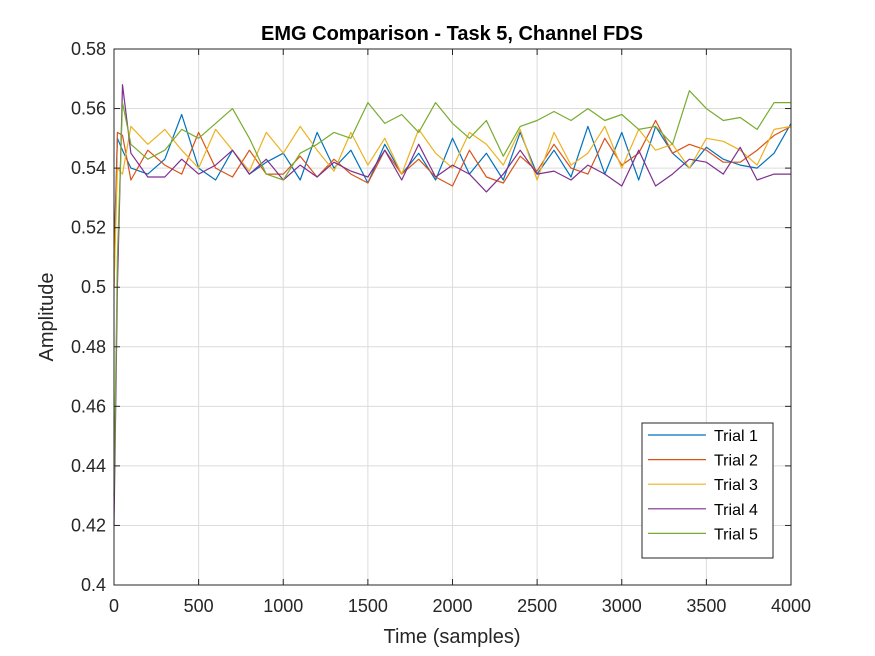 This screenshot has height=656, width=875. What do you see at coordinates (736, 485) in the screenshot?
I see `legend-label: Trial 3` at bounding box center [736, 485].